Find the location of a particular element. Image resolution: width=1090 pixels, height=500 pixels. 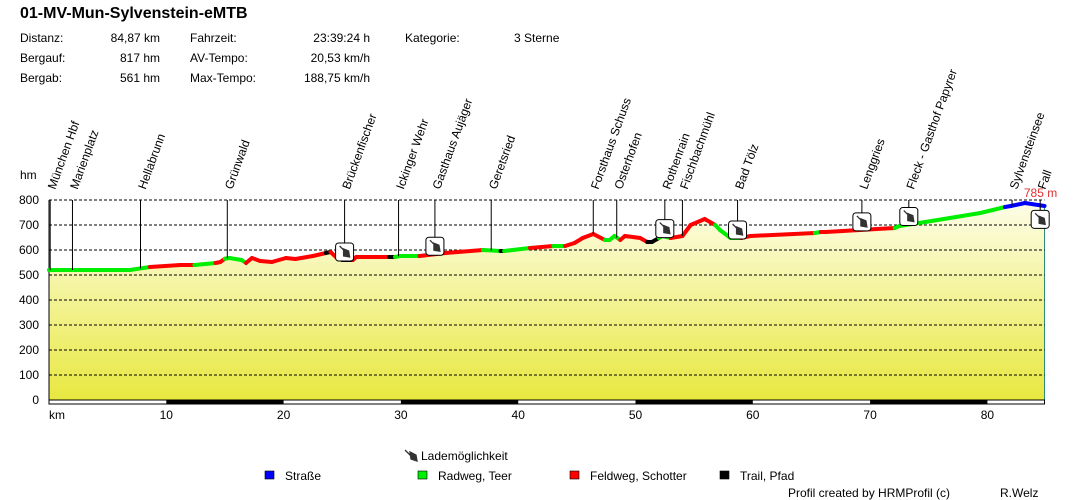

x-tick-label: 20 is located at coordinates (284, 415).